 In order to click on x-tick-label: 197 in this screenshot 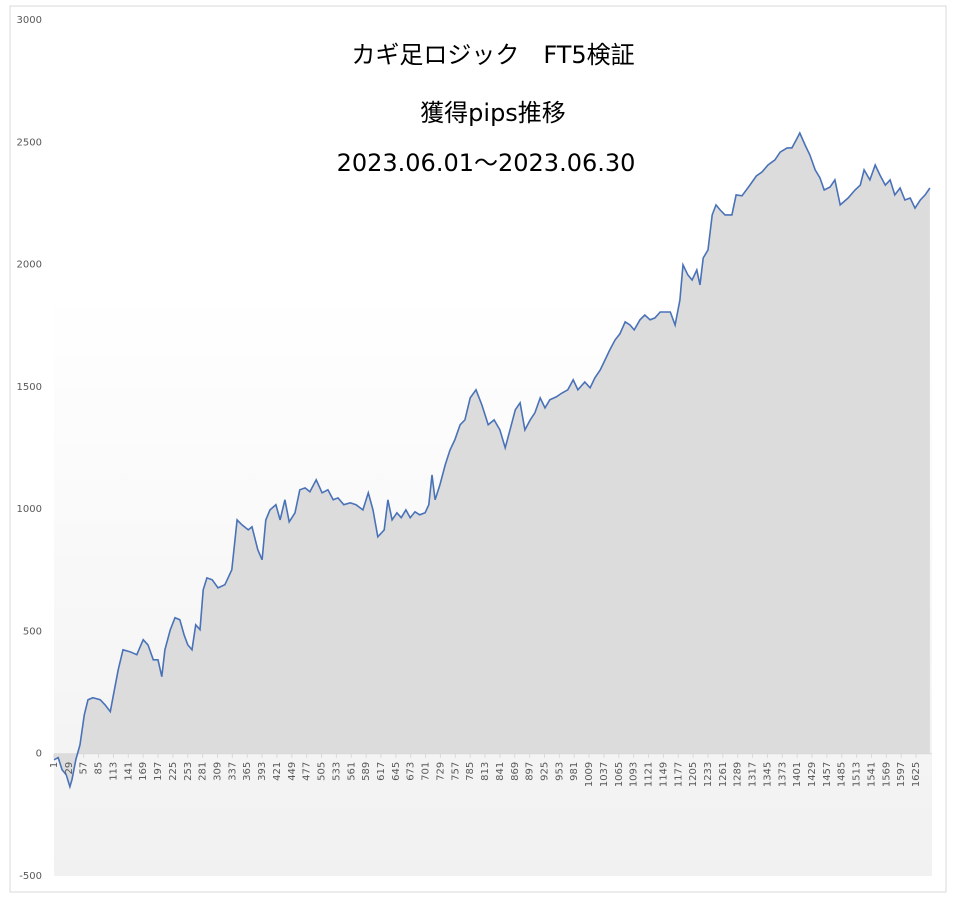, I will do `click(158, 771)`.